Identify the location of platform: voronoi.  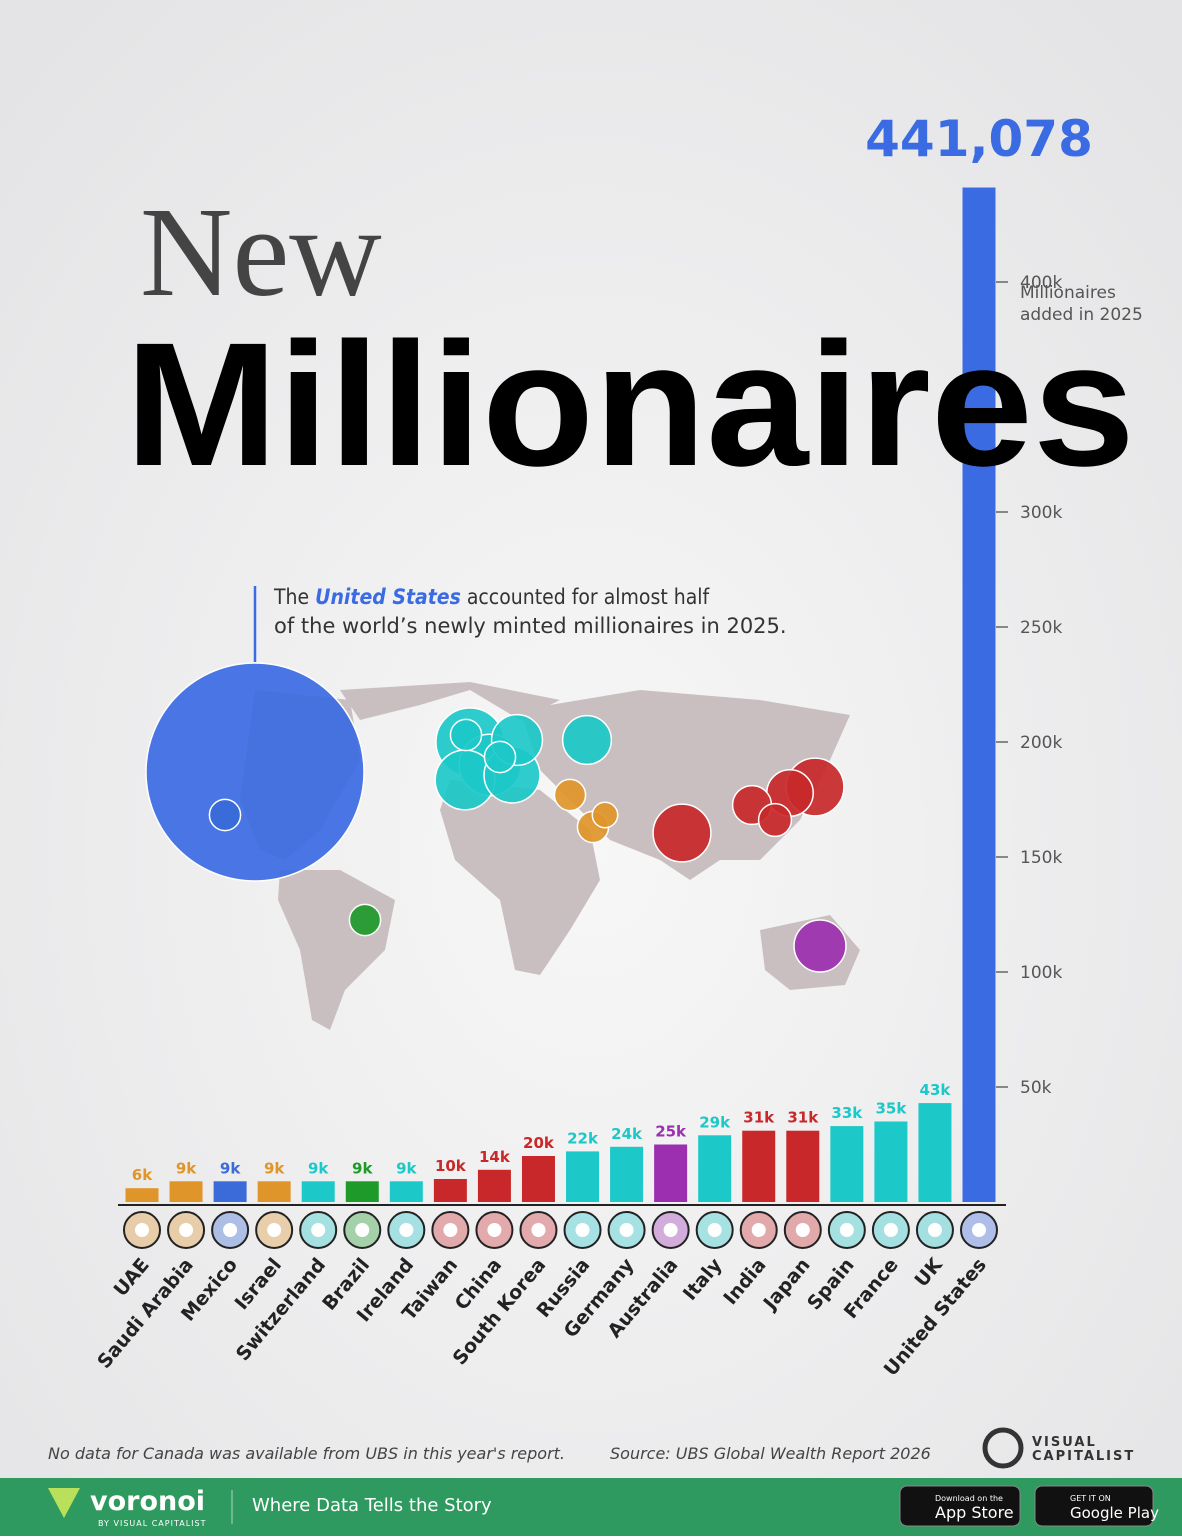
(147, 1501).